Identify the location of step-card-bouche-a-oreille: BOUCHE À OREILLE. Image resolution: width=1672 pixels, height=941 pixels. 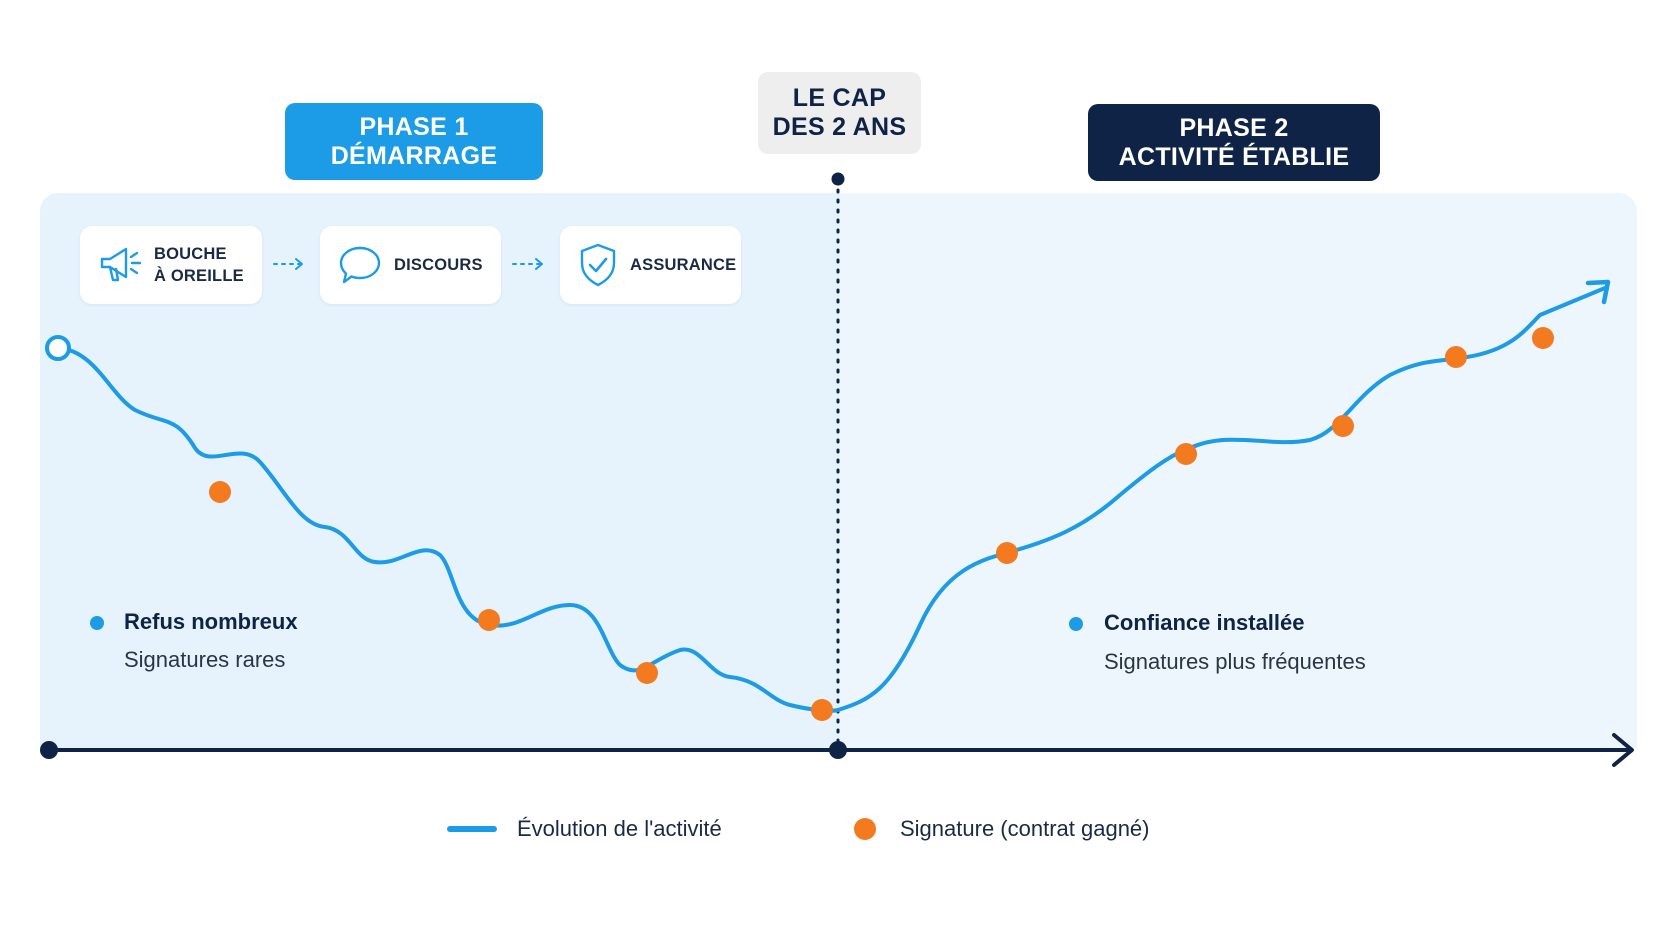
(171, 265).